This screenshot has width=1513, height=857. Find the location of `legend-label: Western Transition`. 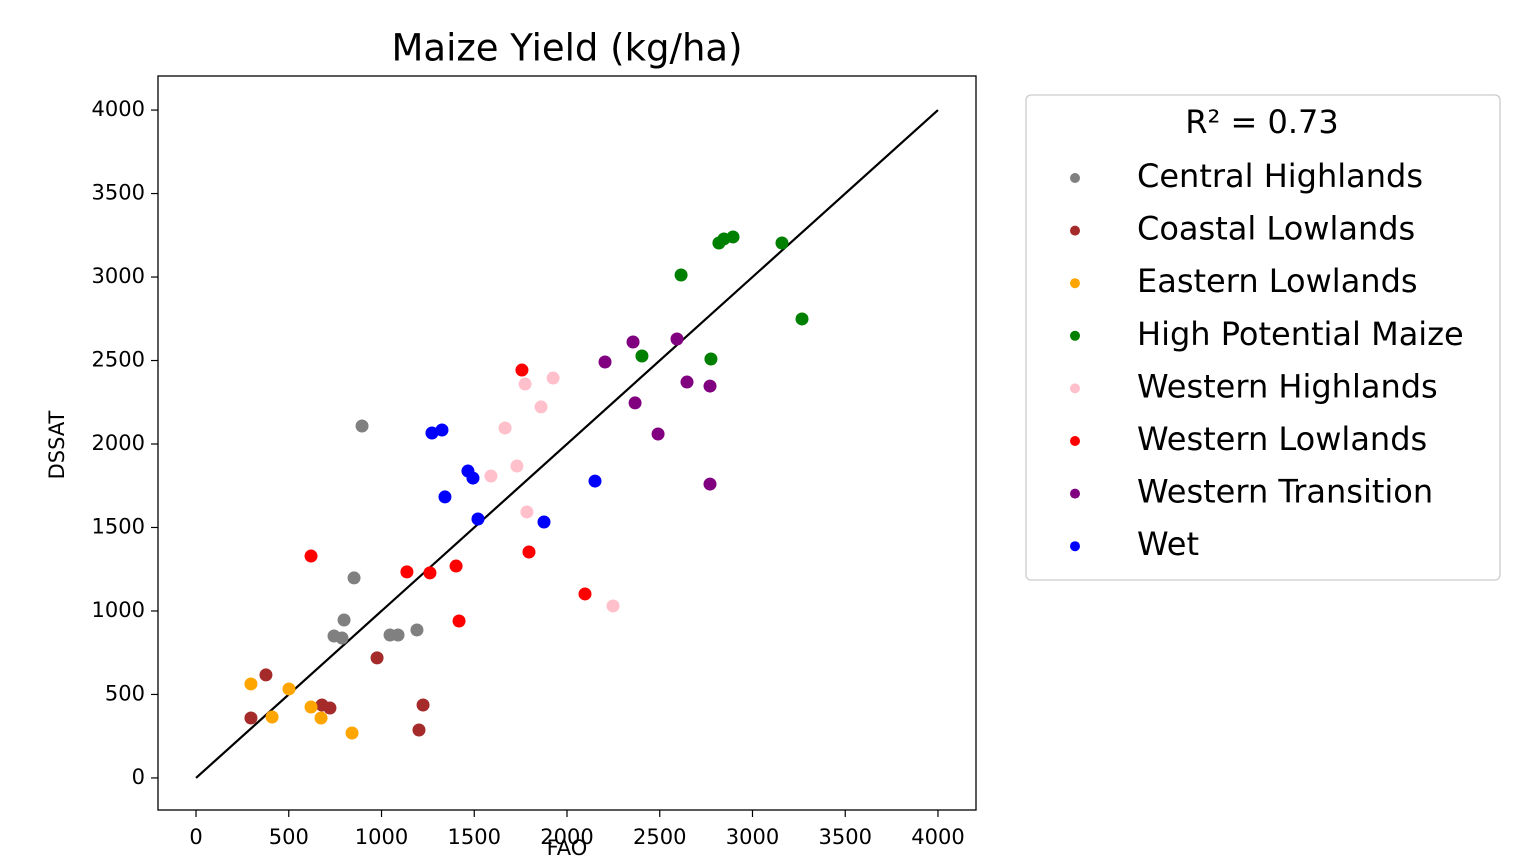

legend-label: Western Transition is located at coordinates (1285, 492).